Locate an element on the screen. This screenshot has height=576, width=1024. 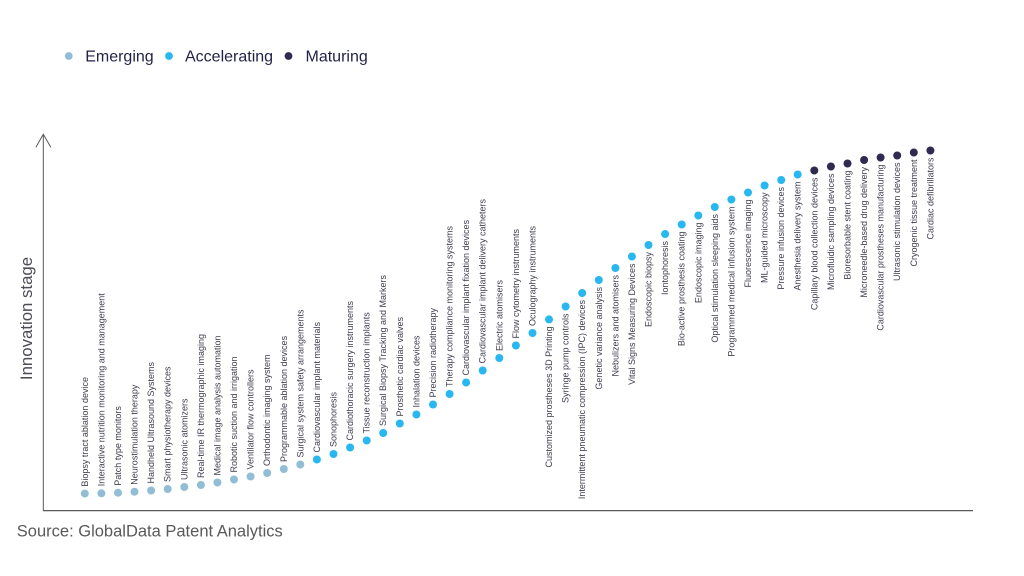
svg-text:Cardiovascular prostheses manu: Cardiovascular prostheses manufacturing is located at coordinates (881, 248).